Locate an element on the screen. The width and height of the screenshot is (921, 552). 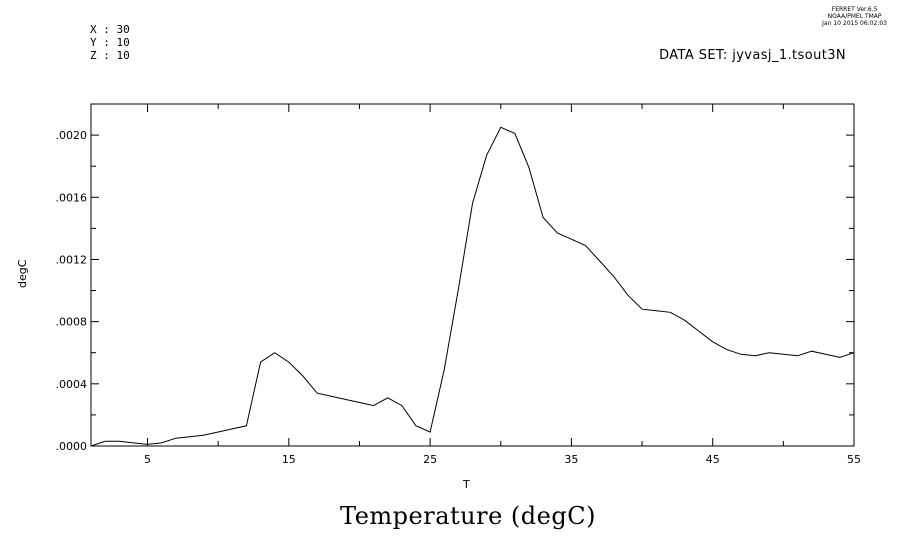
ferret-version-line: FERRET Ver.6.5 is located at coordinates (854, 9).